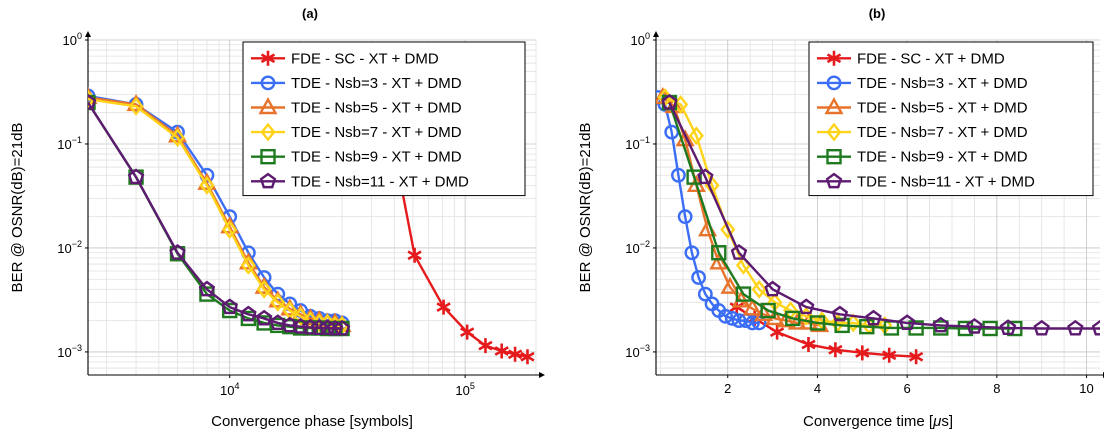  What do you see at coordinates (907, 388) in the screenshot?
I see `x-tick-label: 6` at bounding box center [907, 388].